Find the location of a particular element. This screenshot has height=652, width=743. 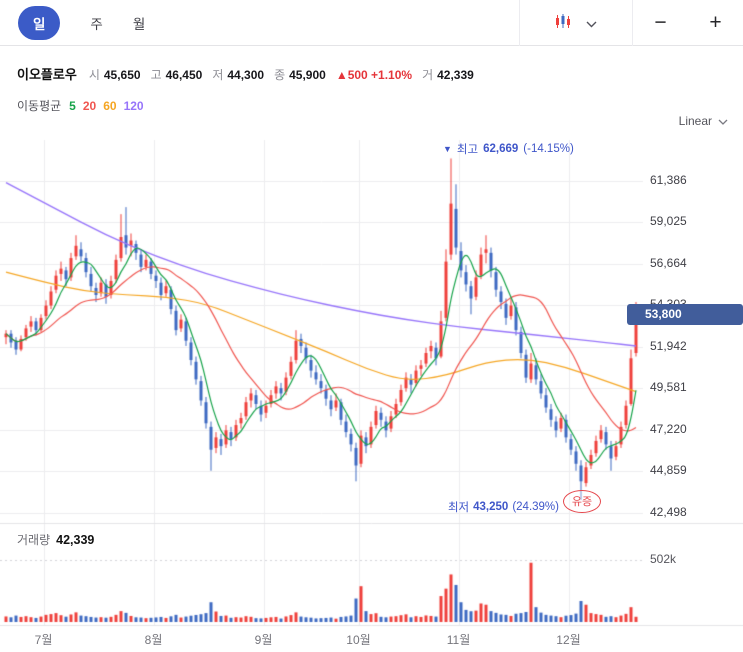

volume-panel-title: 거래량 42,339 is located at coordinates (55, 539).